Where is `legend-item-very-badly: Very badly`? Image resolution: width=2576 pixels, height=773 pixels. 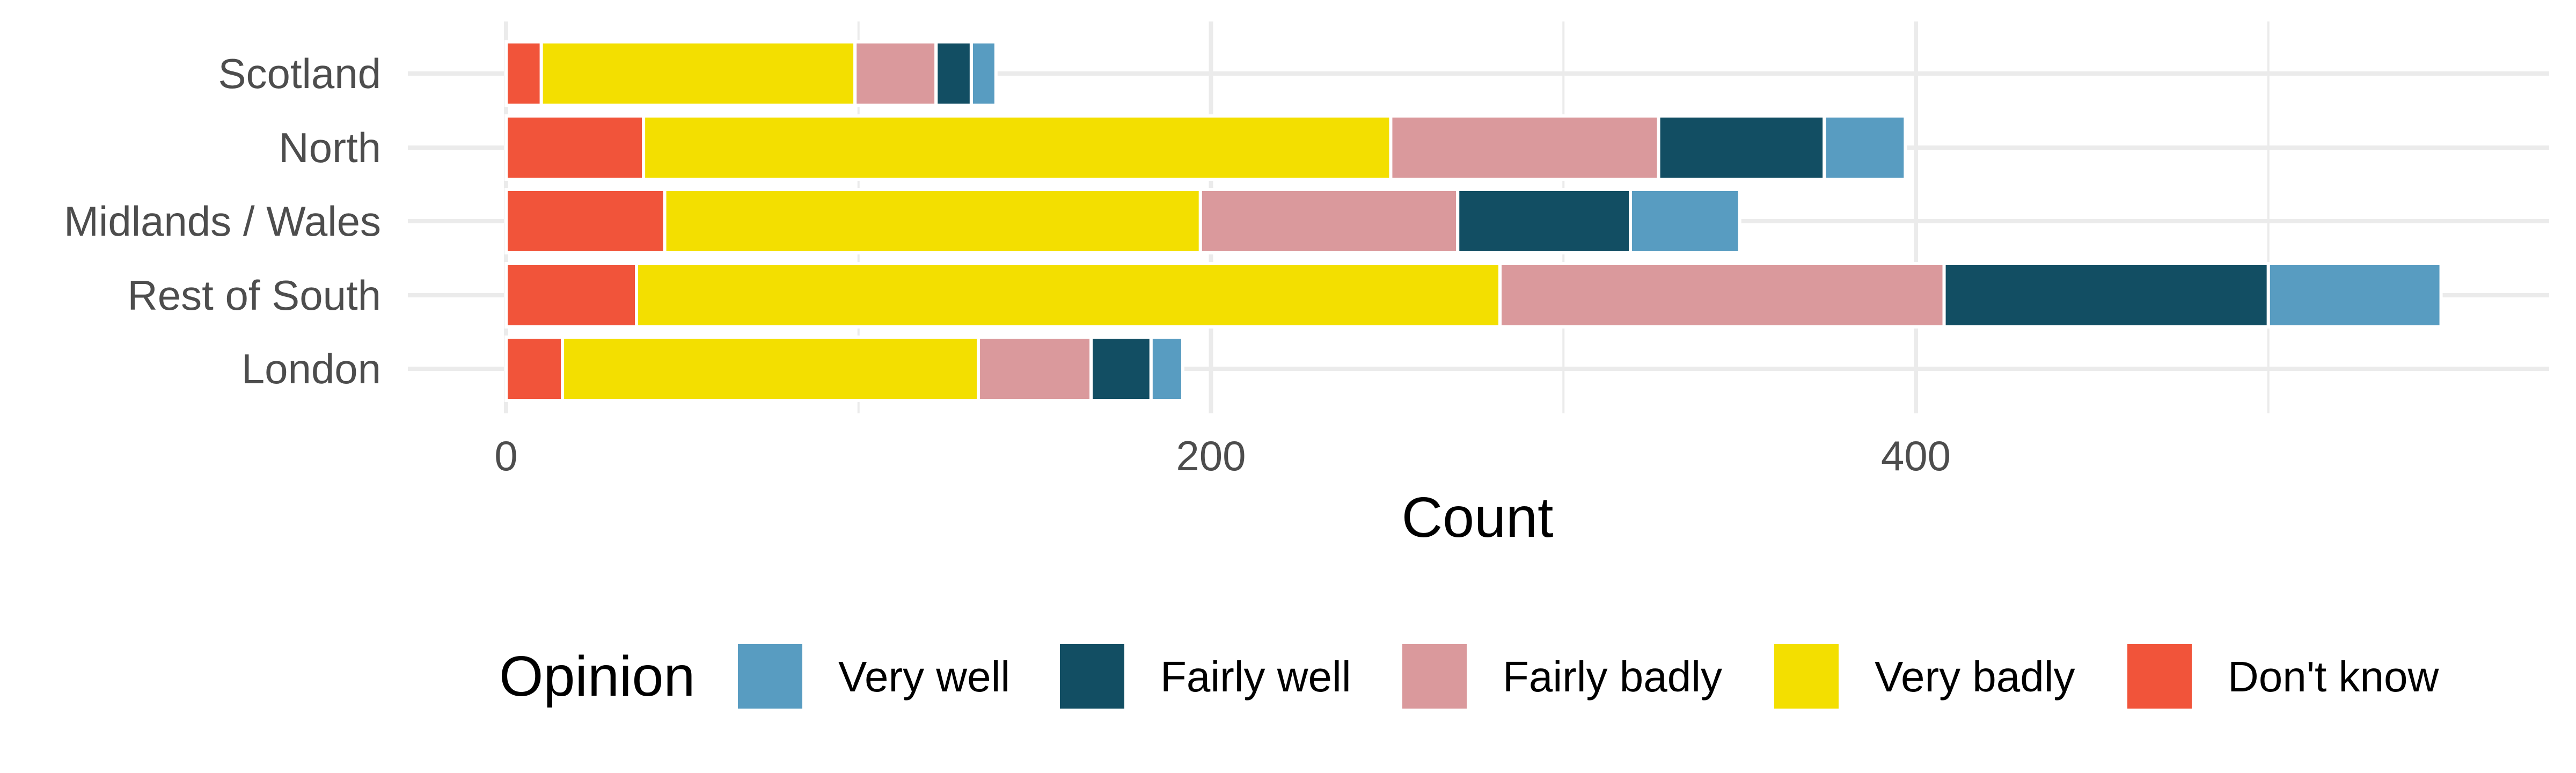 legend-item-very-badly: Very badly is located at coordinates (1924, 676).